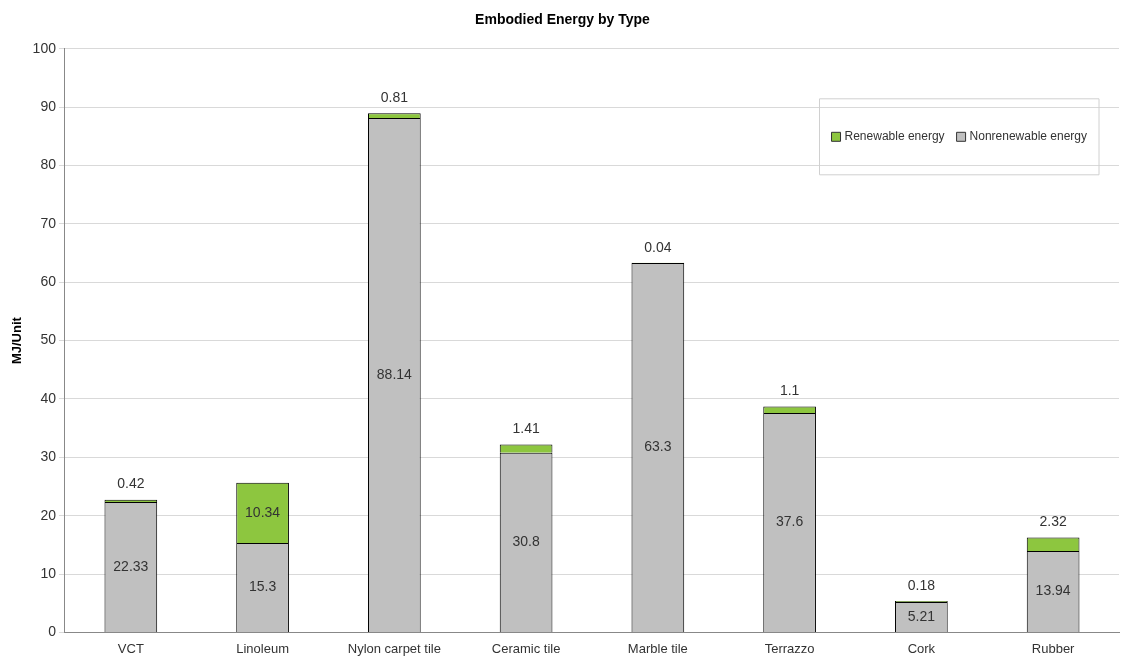 This screenshot has height=664, width=1129. I want to click on x-tick-label: Marble tile, so click(657, 648).